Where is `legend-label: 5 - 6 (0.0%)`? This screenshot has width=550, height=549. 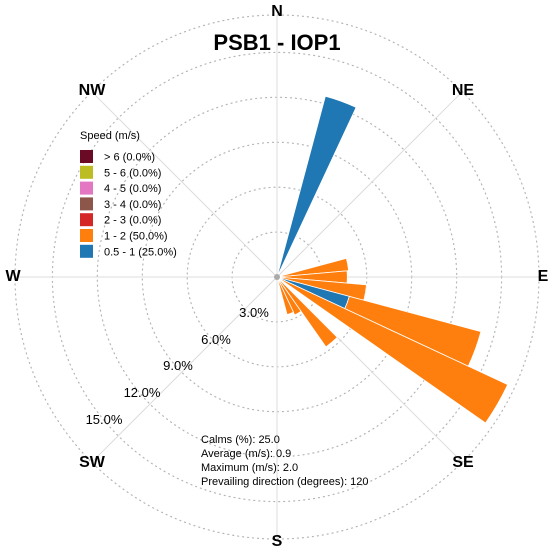 legend-label: 5 - 6 (0.0%) is located at coordinates (132, 173).